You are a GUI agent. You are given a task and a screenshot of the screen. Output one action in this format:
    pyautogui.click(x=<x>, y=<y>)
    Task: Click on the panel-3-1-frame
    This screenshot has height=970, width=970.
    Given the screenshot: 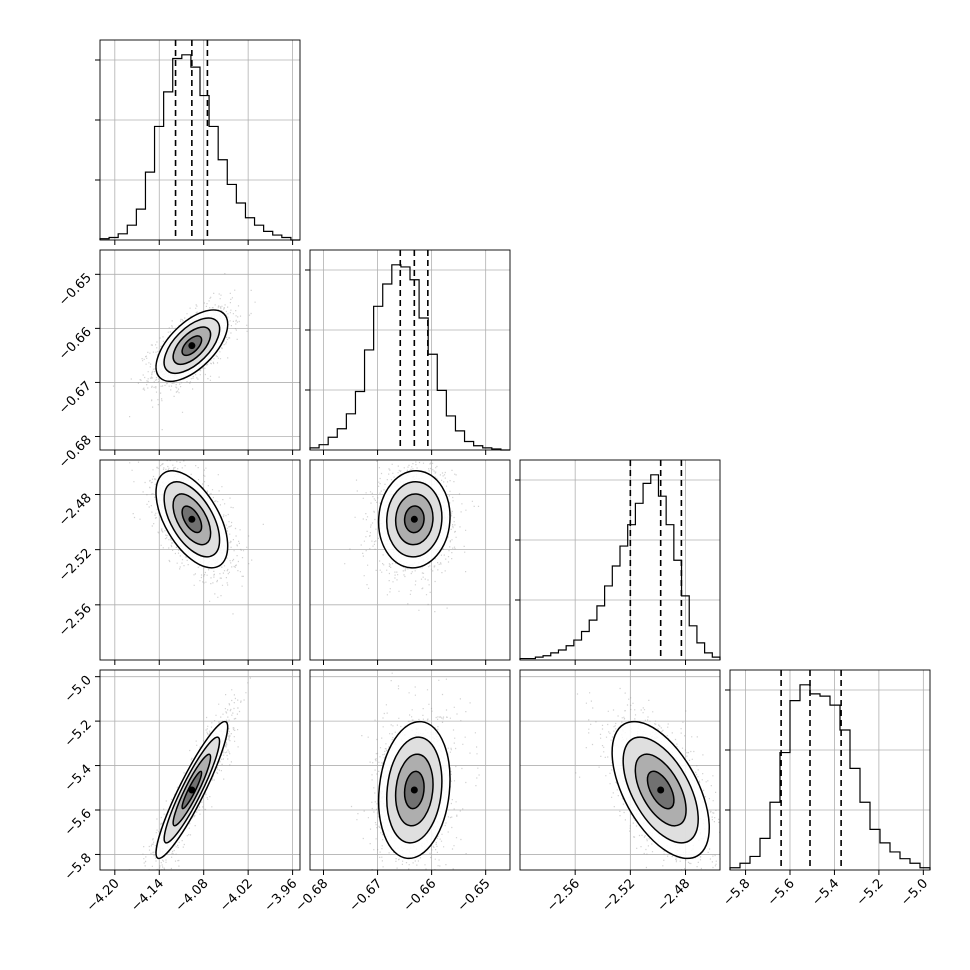 What is the action you would take?
    pyautogui.click(x=410, y=770)
    